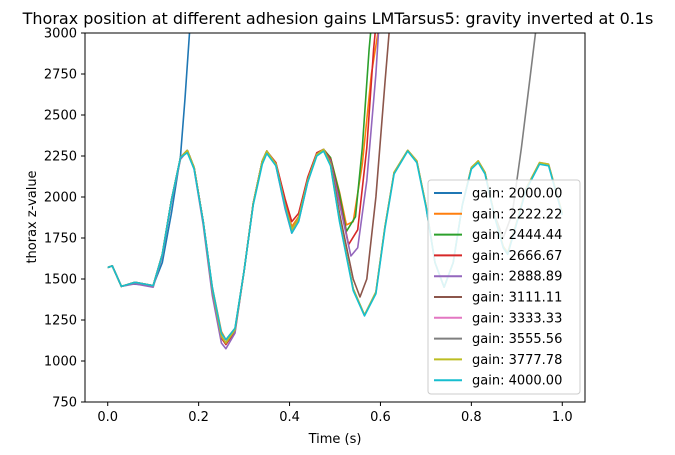 This screenshot has width=675, height=455. Describe the element at coordinates (60, 34) in the screenshot. I see `y-tick-label: 3000` at that location.